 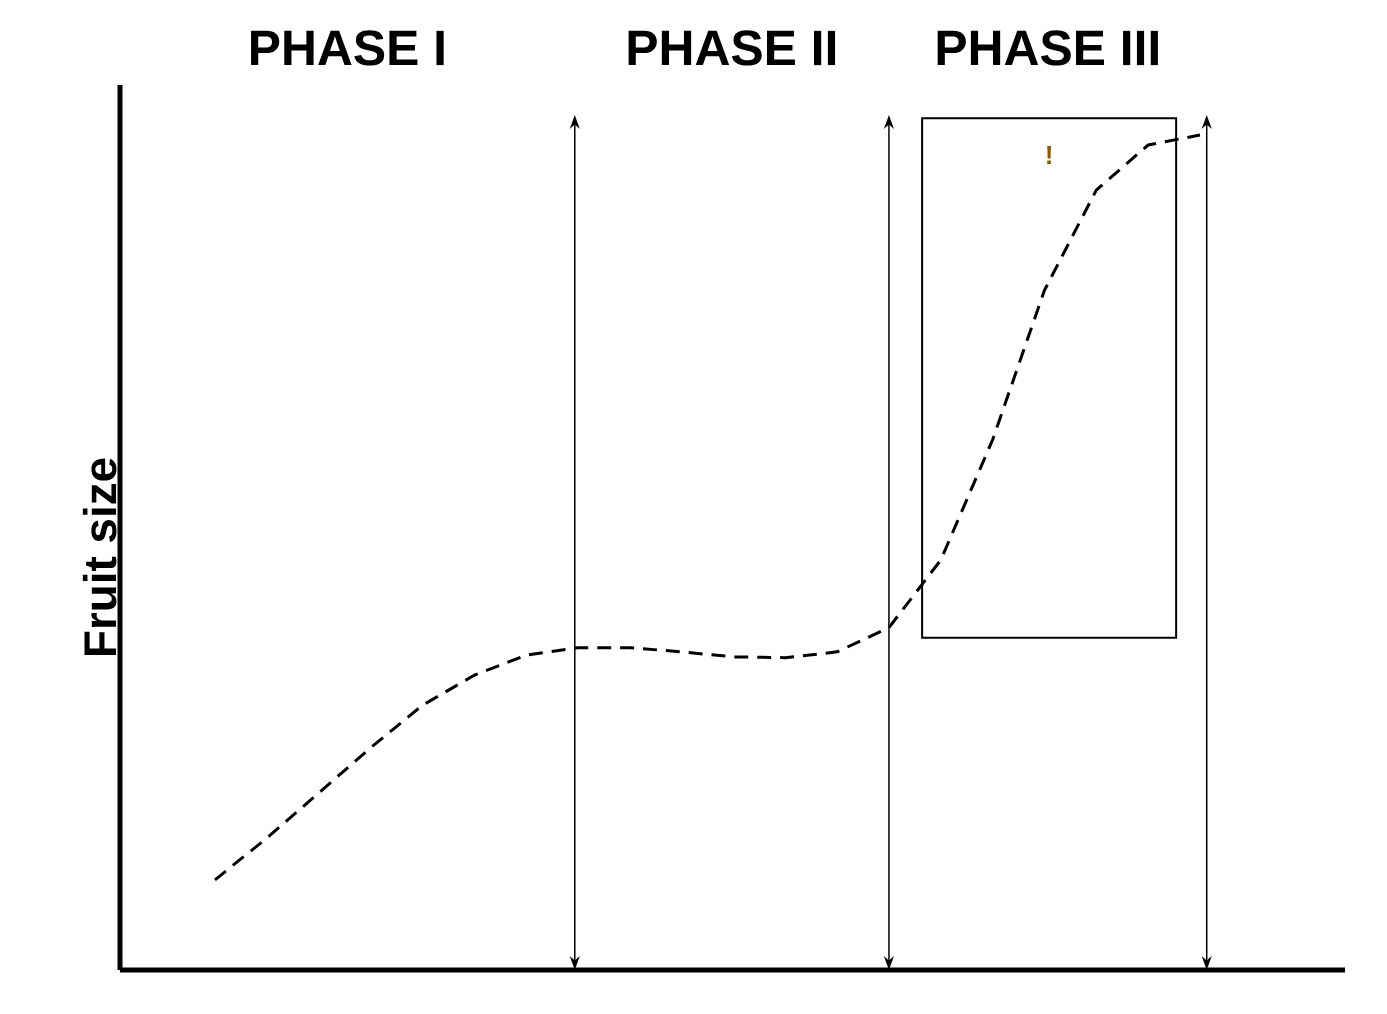 I want to click on annotation: !, so click(x=1049, y=155).